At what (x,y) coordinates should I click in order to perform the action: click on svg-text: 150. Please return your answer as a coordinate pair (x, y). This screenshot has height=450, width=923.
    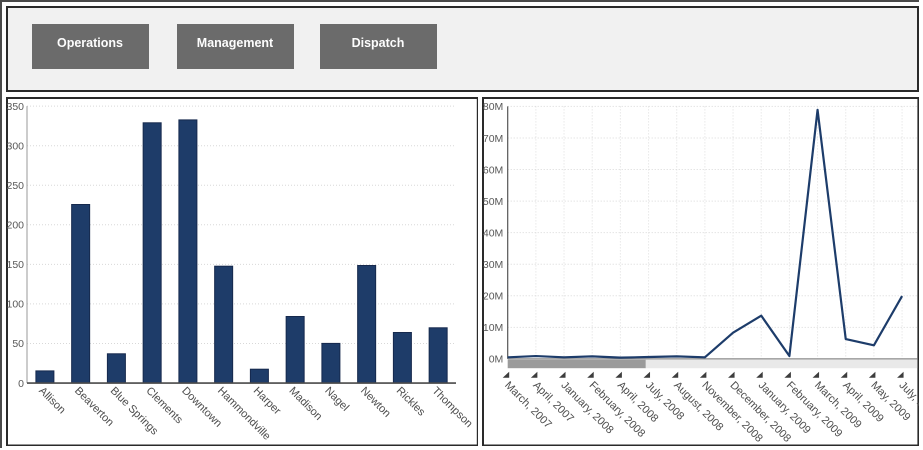
    Looking at the image, I should click on (15, 265).